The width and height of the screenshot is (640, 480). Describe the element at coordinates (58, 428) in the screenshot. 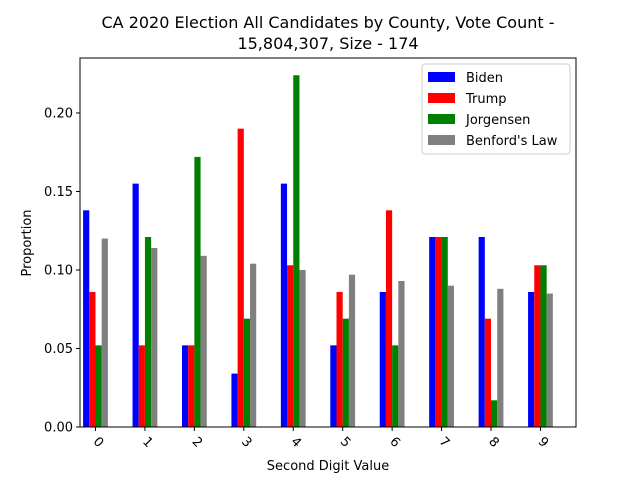

I see `y-tick-label: 0.00` at that location.